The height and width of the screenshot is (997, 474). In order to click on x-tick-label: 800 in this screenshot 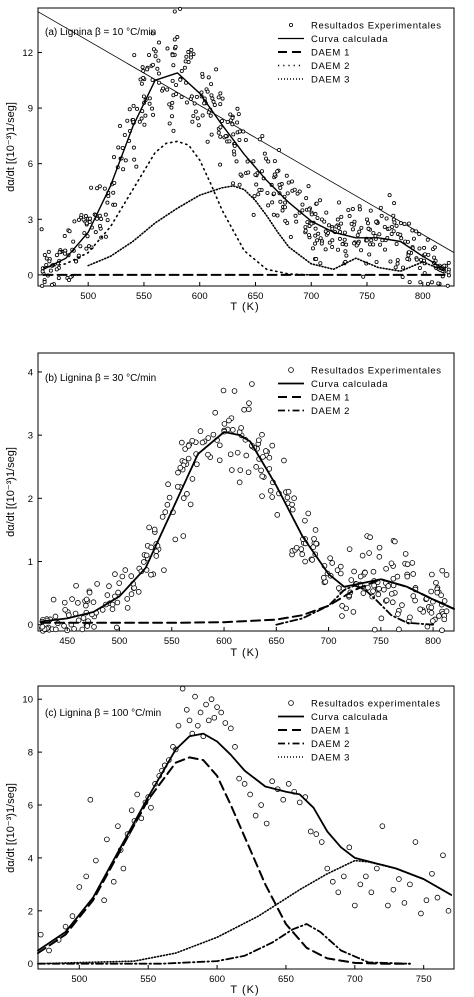, I will do `click(423, 296)`.